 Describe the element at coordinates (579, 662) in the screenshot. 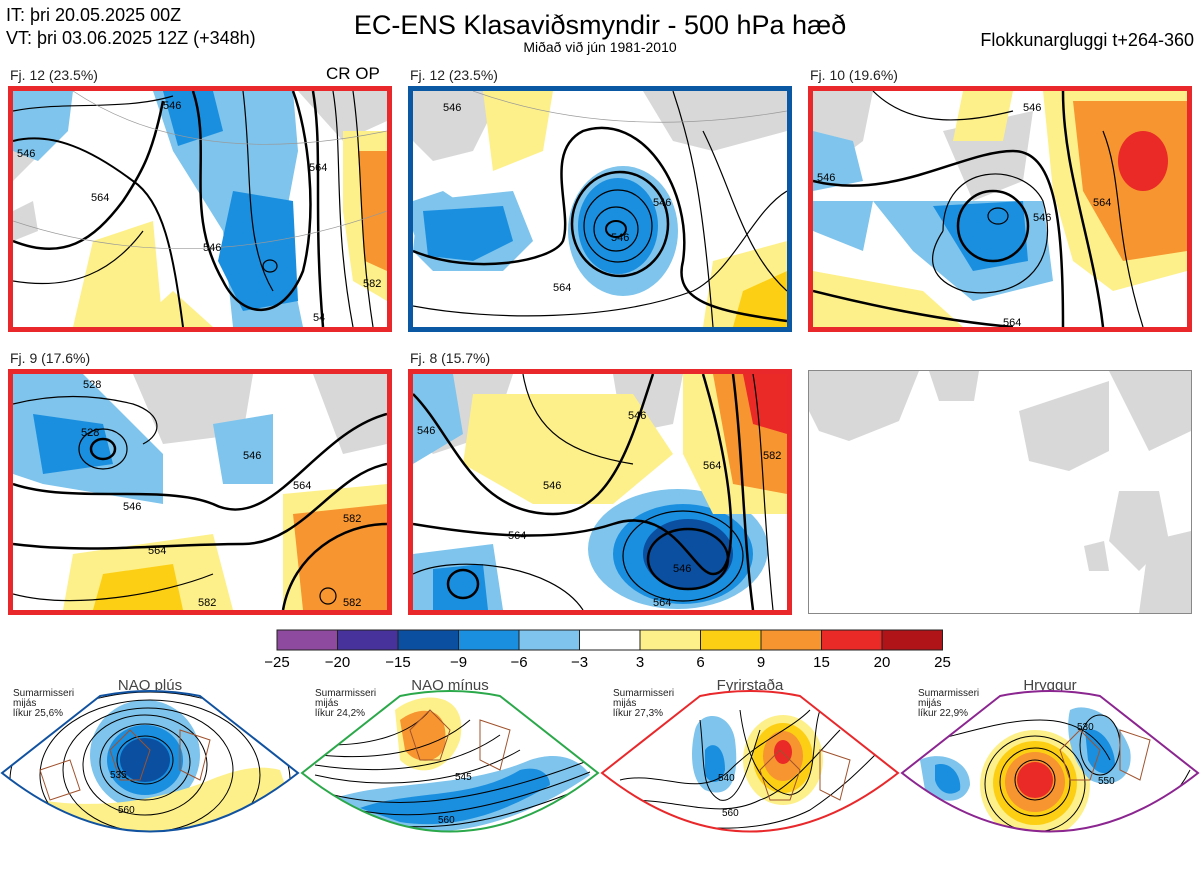

I see `colorbar-tick-label: −3` at that location.